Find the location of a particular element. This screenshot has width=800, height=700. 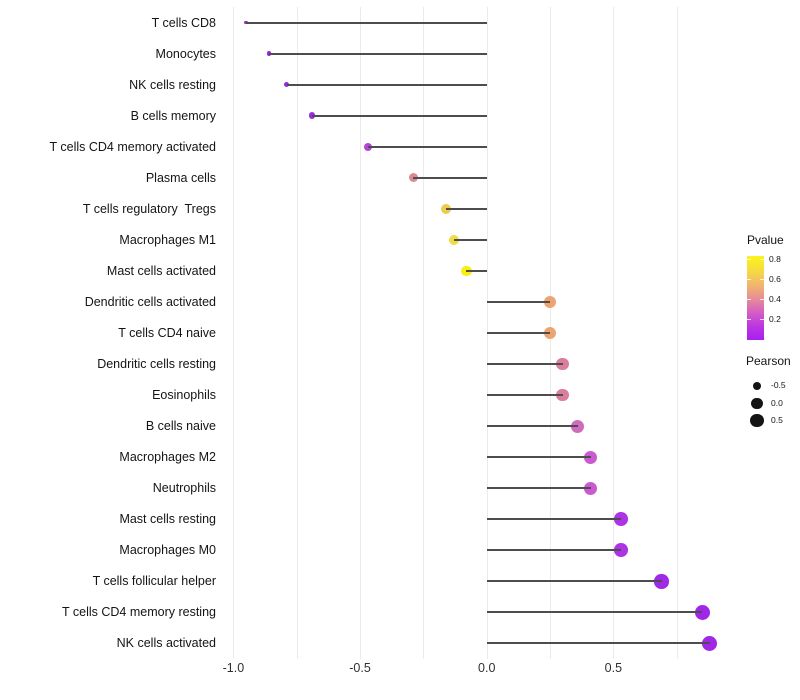

y-axis-label: Mast cells activated is located at coordinates (161, 270).